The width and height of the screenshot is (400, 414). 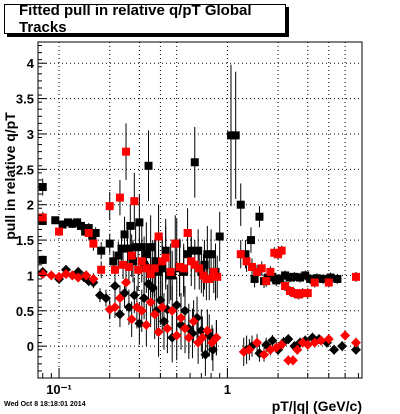 What do you see at coordinates (30, 346) in the screenshot?
I see `y-tick-label: 0` at bounding box center [30, 346].